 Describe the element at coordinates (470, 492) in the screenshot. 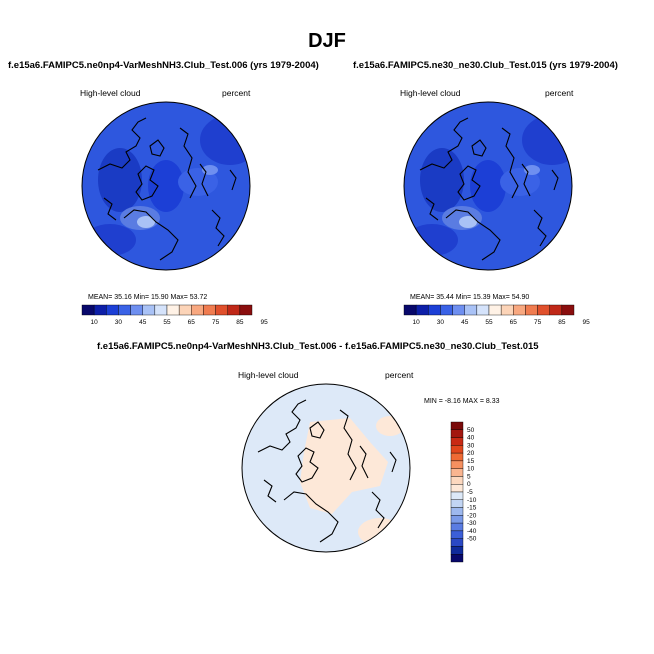

I see `colorbar-tick-label: -5` at that location.